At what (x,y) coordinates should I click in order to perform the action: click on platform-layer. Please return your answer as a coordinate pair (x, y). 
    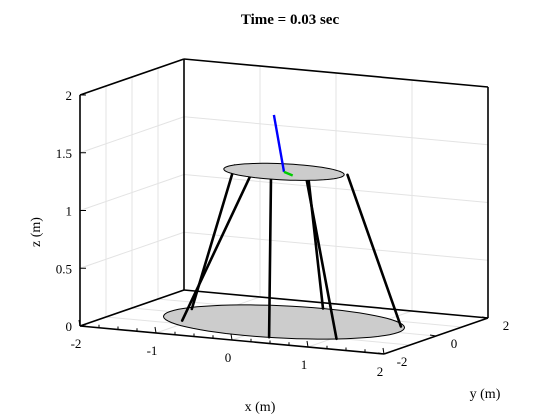
    Looking at the image, I should click on (284, 322).